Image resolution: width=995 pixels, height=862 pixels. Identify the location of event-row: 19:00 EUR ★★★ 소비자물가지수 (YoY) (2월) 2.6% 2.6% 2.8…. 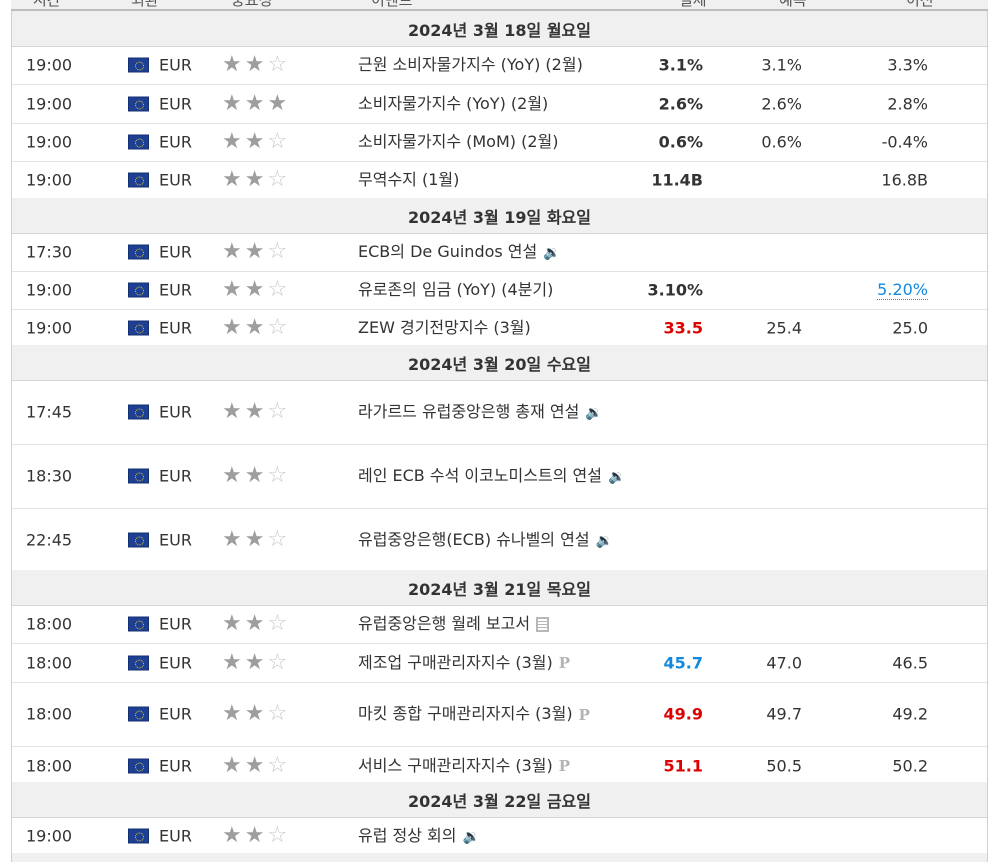
(499, 104).